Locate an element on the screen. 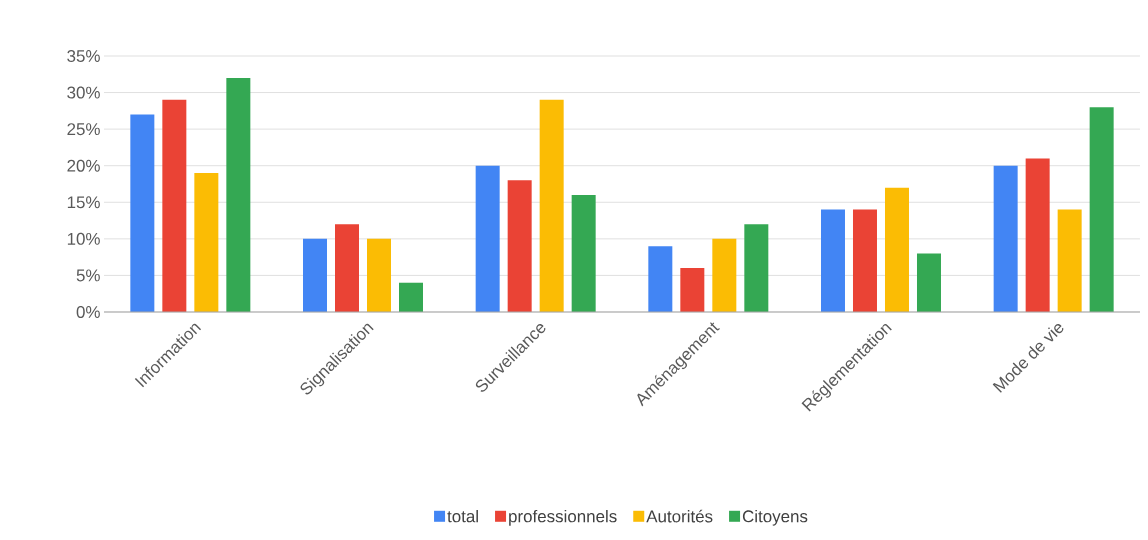 The height and width of the screenshot is (540, 1148). y-tick-label: 10% is located at coordinates (83, 238).